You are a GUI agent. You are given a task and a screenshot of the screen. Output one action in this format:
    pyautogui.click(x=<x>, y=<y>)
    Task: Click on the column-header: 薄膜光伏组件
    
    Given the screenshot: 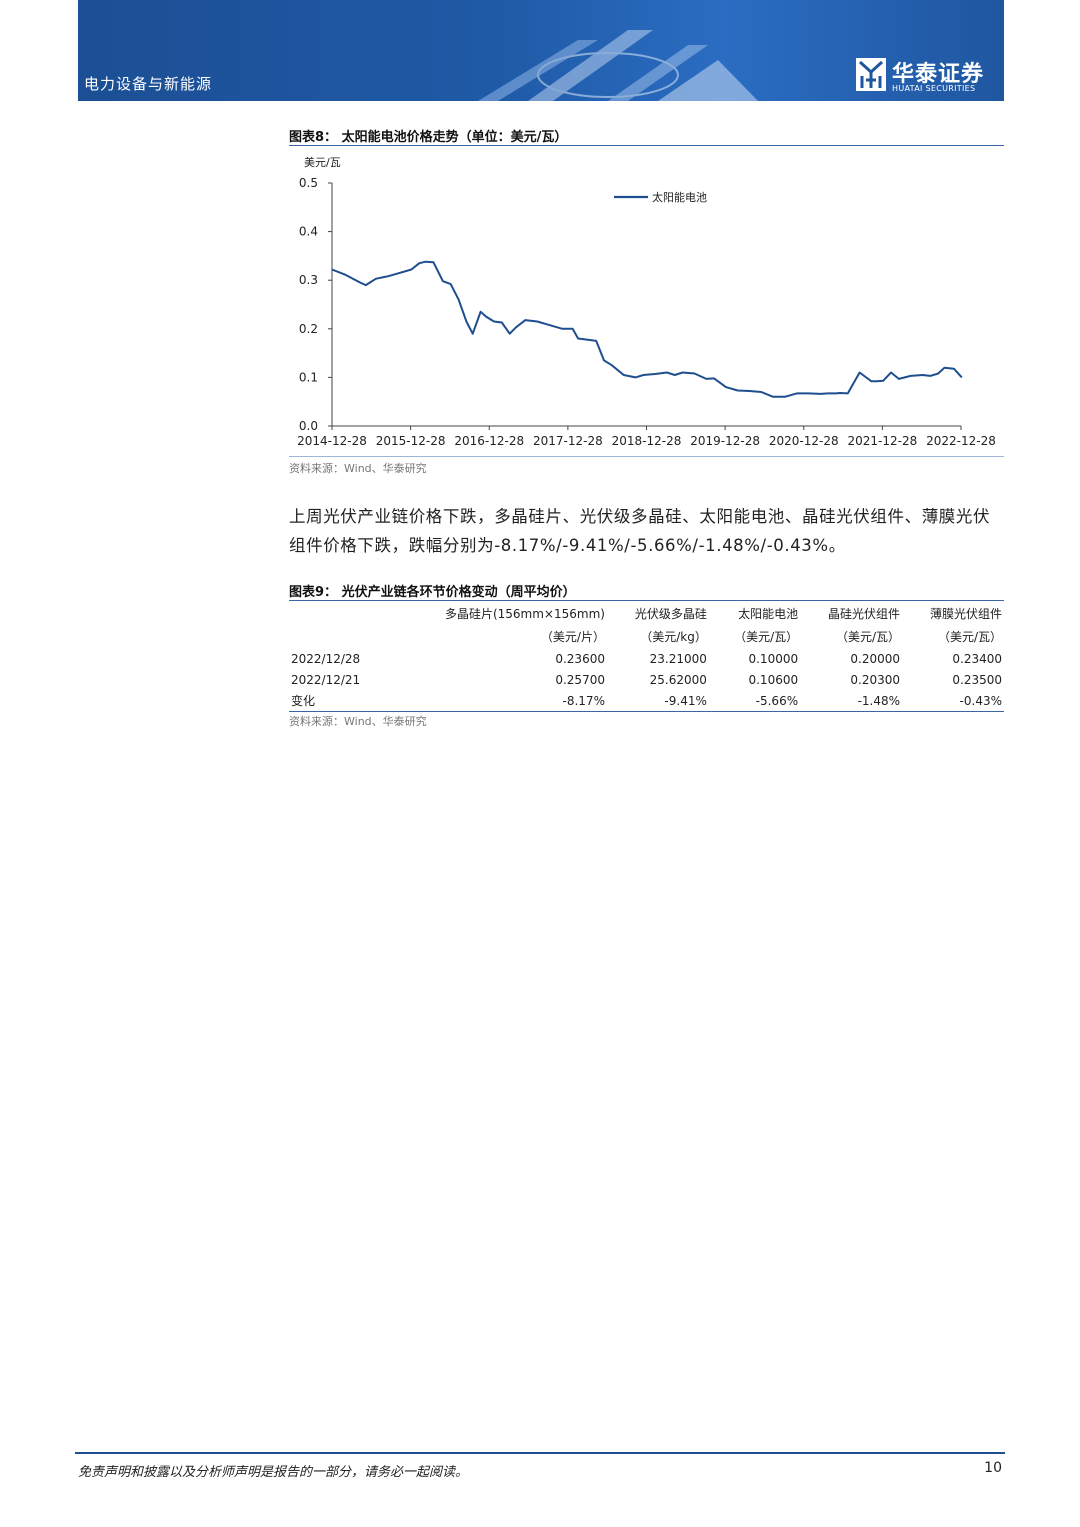 What is the action you would take?
    pyautogui.click(x=965, y=614)
    